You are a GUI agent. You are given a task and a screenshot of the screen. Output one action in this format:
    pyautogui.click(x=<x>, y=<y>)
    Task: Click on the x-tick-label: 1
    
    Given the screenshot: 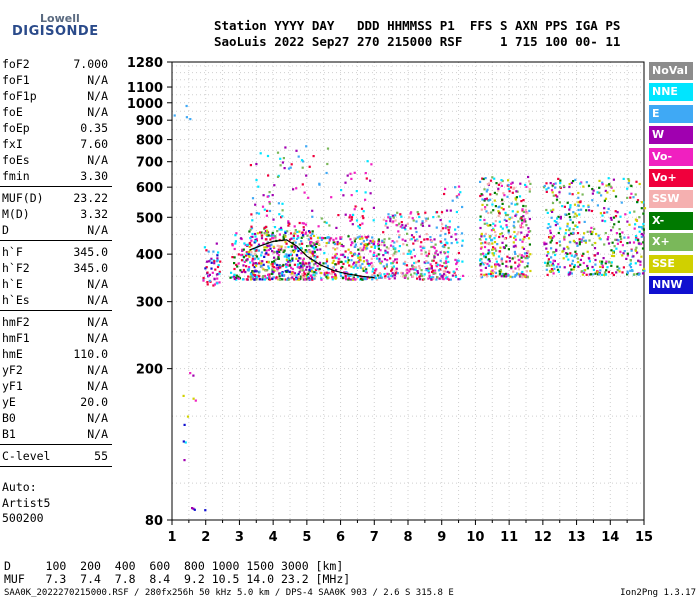 What is the action you would take?
    pyautogui.click(x=171, y=537)
    